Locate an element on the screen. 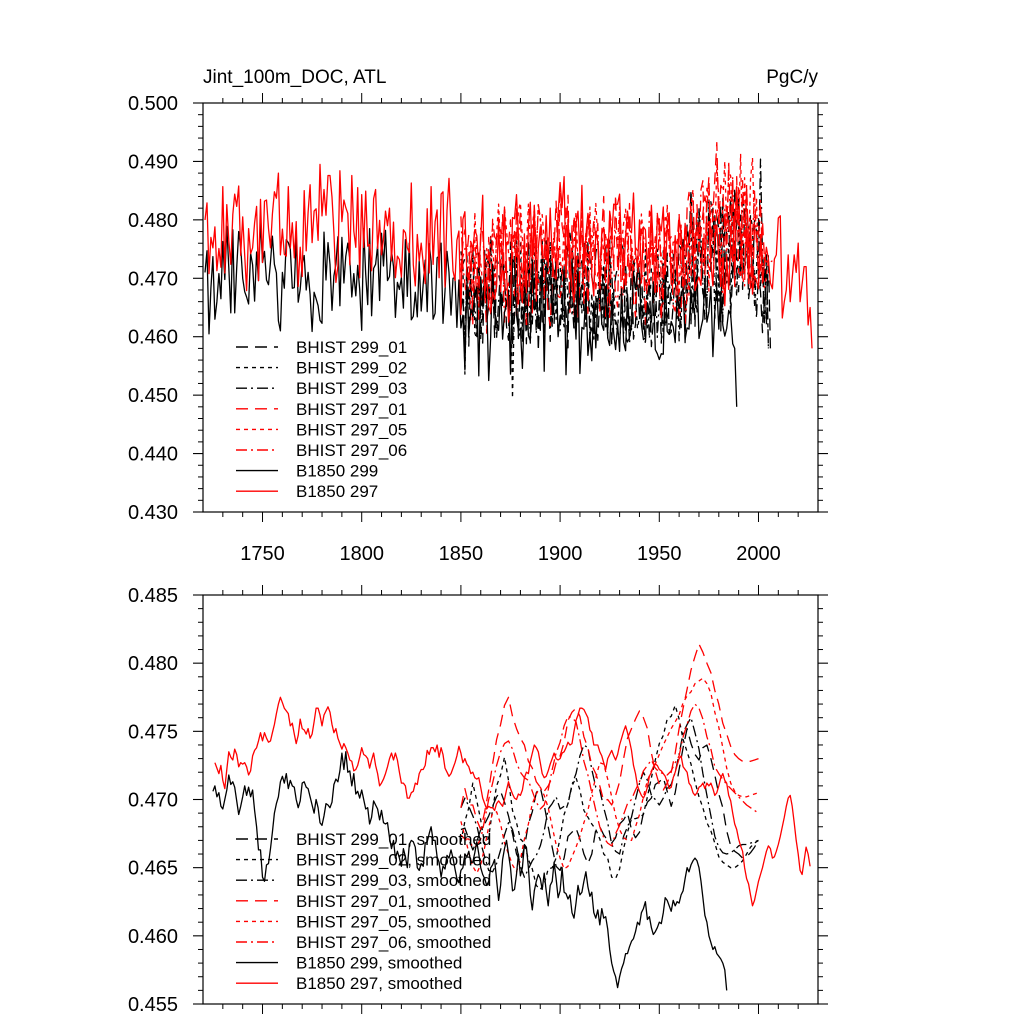  series-line-bhist-299-02-smoothed is located at coordinates (609, 797).